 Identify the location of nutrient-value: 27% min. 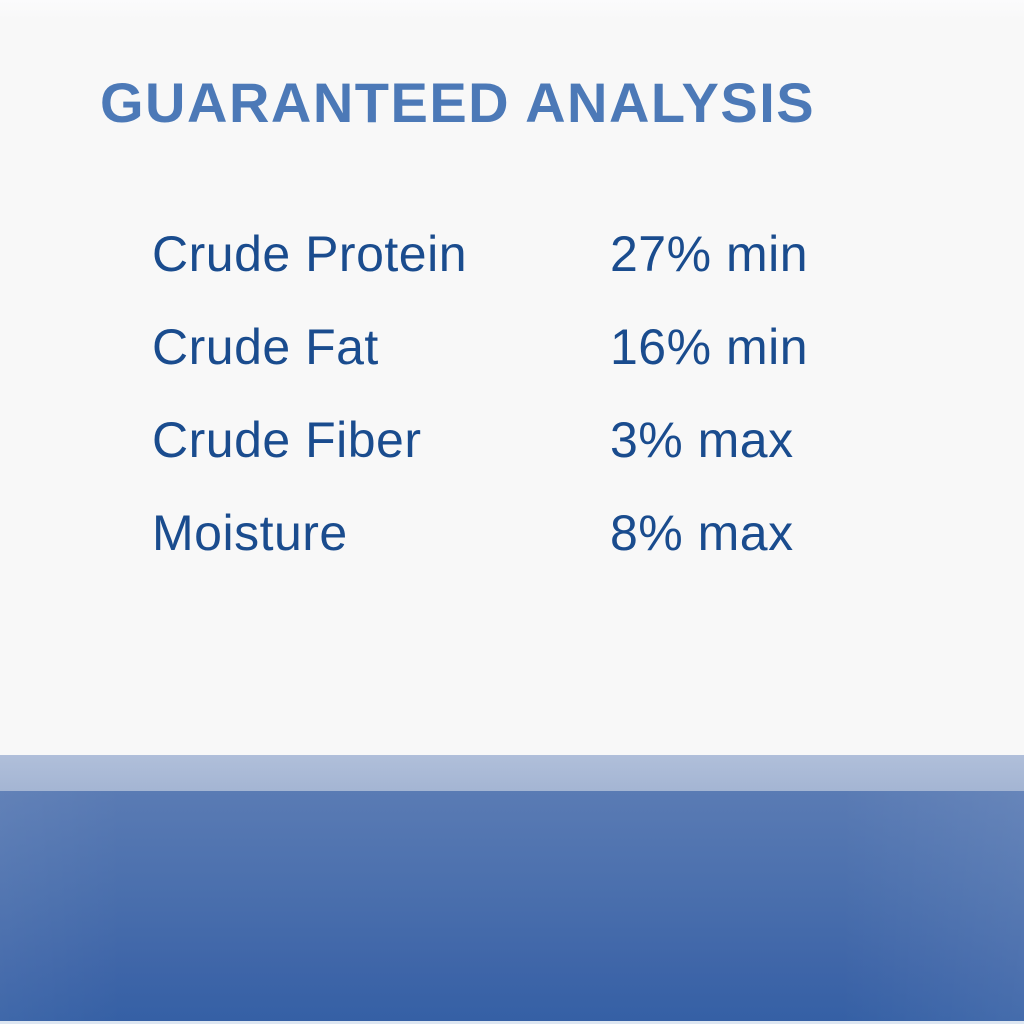
(709, 253).